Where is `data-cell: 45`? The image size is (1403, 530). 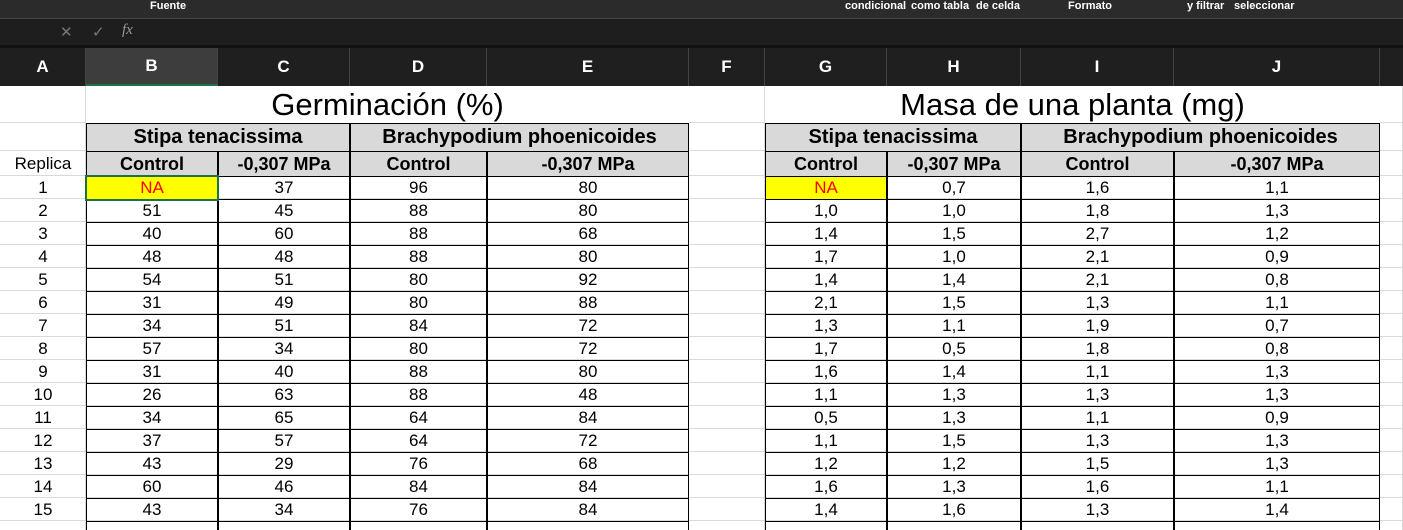
data-cell: 45 is located at coordinates (284, 211).